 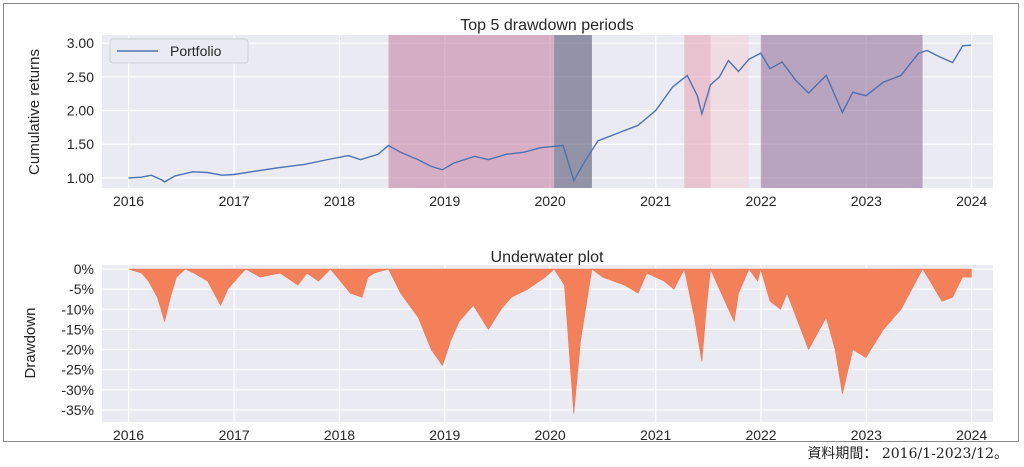 I want to click on y-tick-label: 2.50, so click(x=80, y=77).